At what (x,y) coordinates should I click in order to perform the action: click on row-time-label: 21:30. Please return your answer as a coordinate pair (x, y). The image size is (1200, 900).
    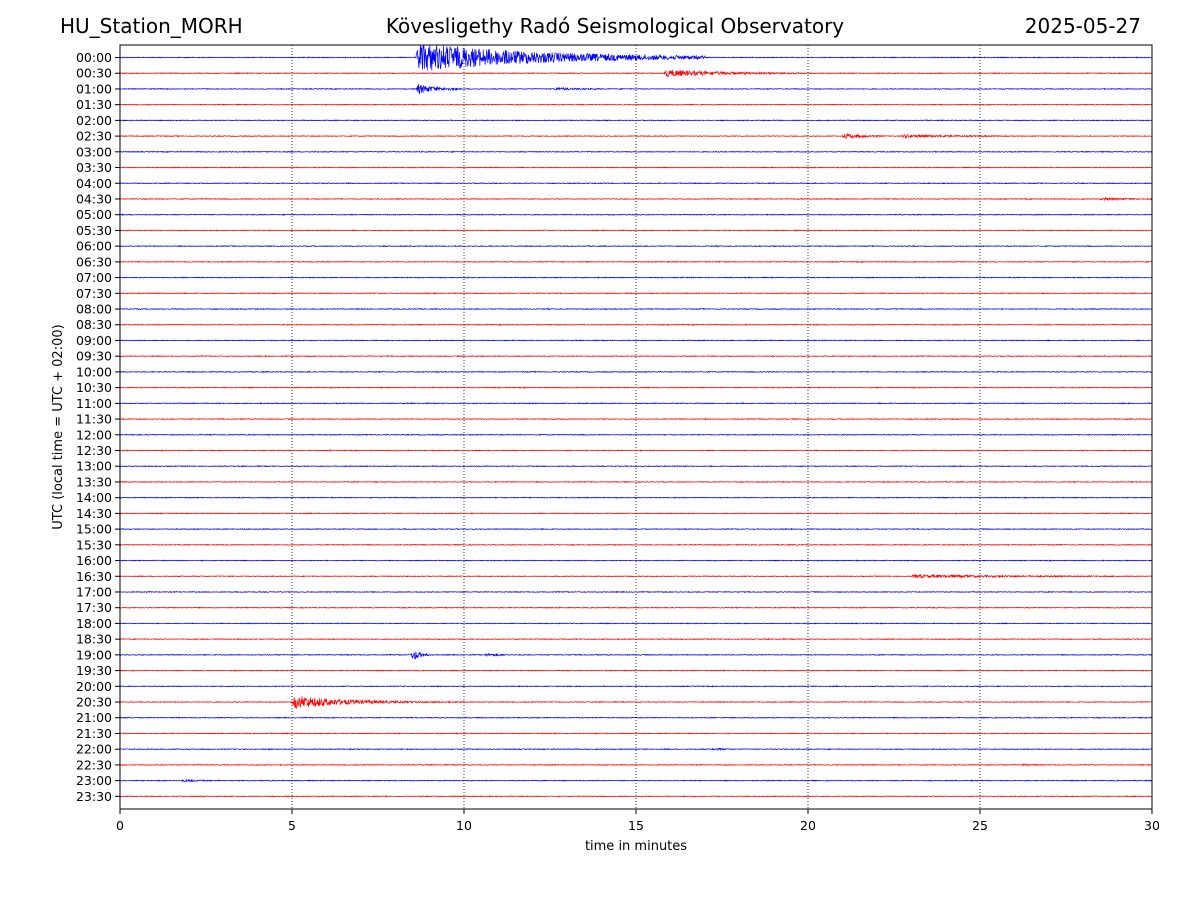
    Looking at the image, I should click on (94, 733).